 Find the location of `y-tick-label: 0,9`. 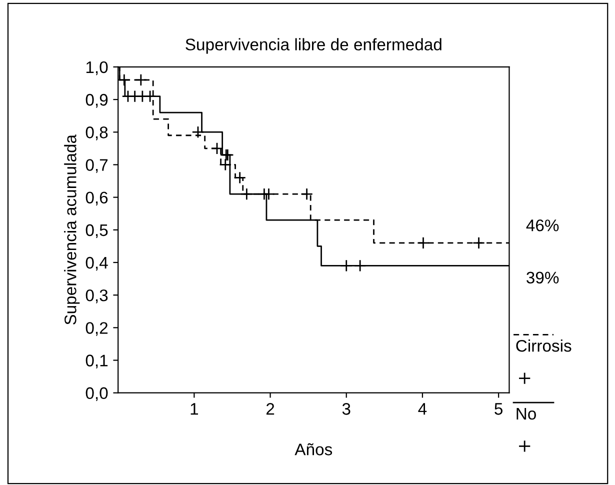

y-tick-label: 0,9 is located at coordinates (97, 101).